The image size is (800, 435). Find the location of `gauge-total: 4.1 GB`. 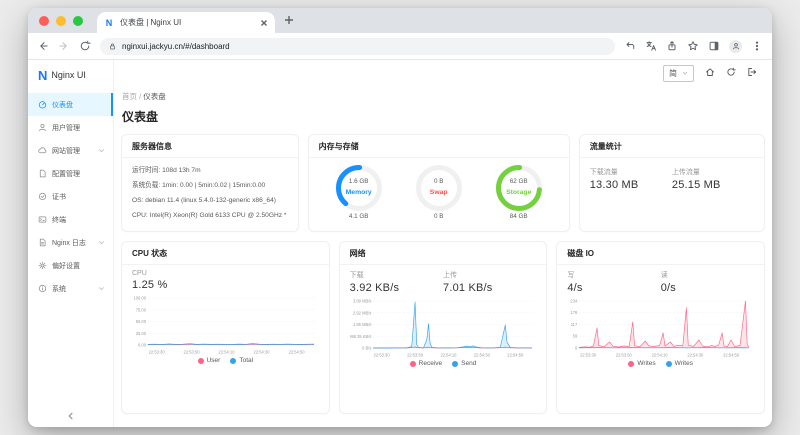

gauge-total: 4.1 GB is located at coordinates (358, 216).